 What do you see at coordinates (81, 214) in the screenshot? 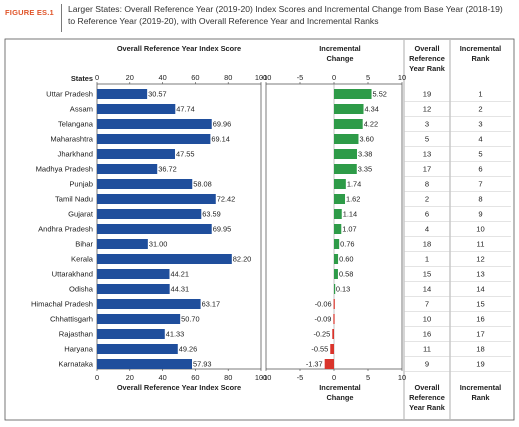
I see `state-label: Gujarat` at bounding box center [81, 214].